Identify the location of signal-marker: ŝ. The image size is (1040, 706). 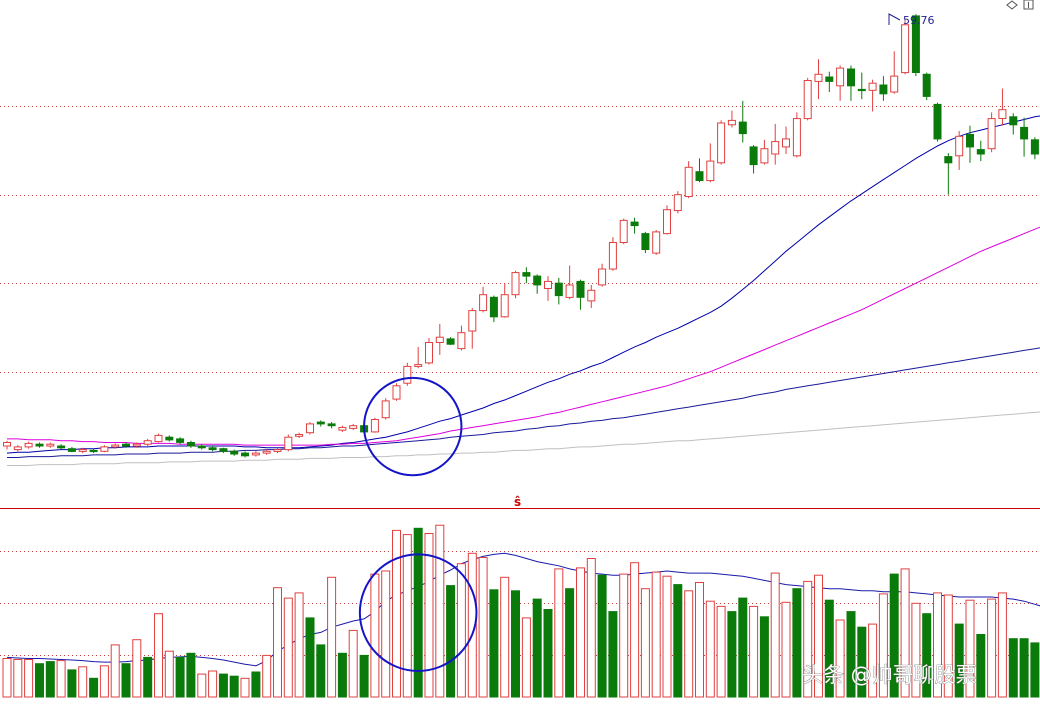
(517, 502).